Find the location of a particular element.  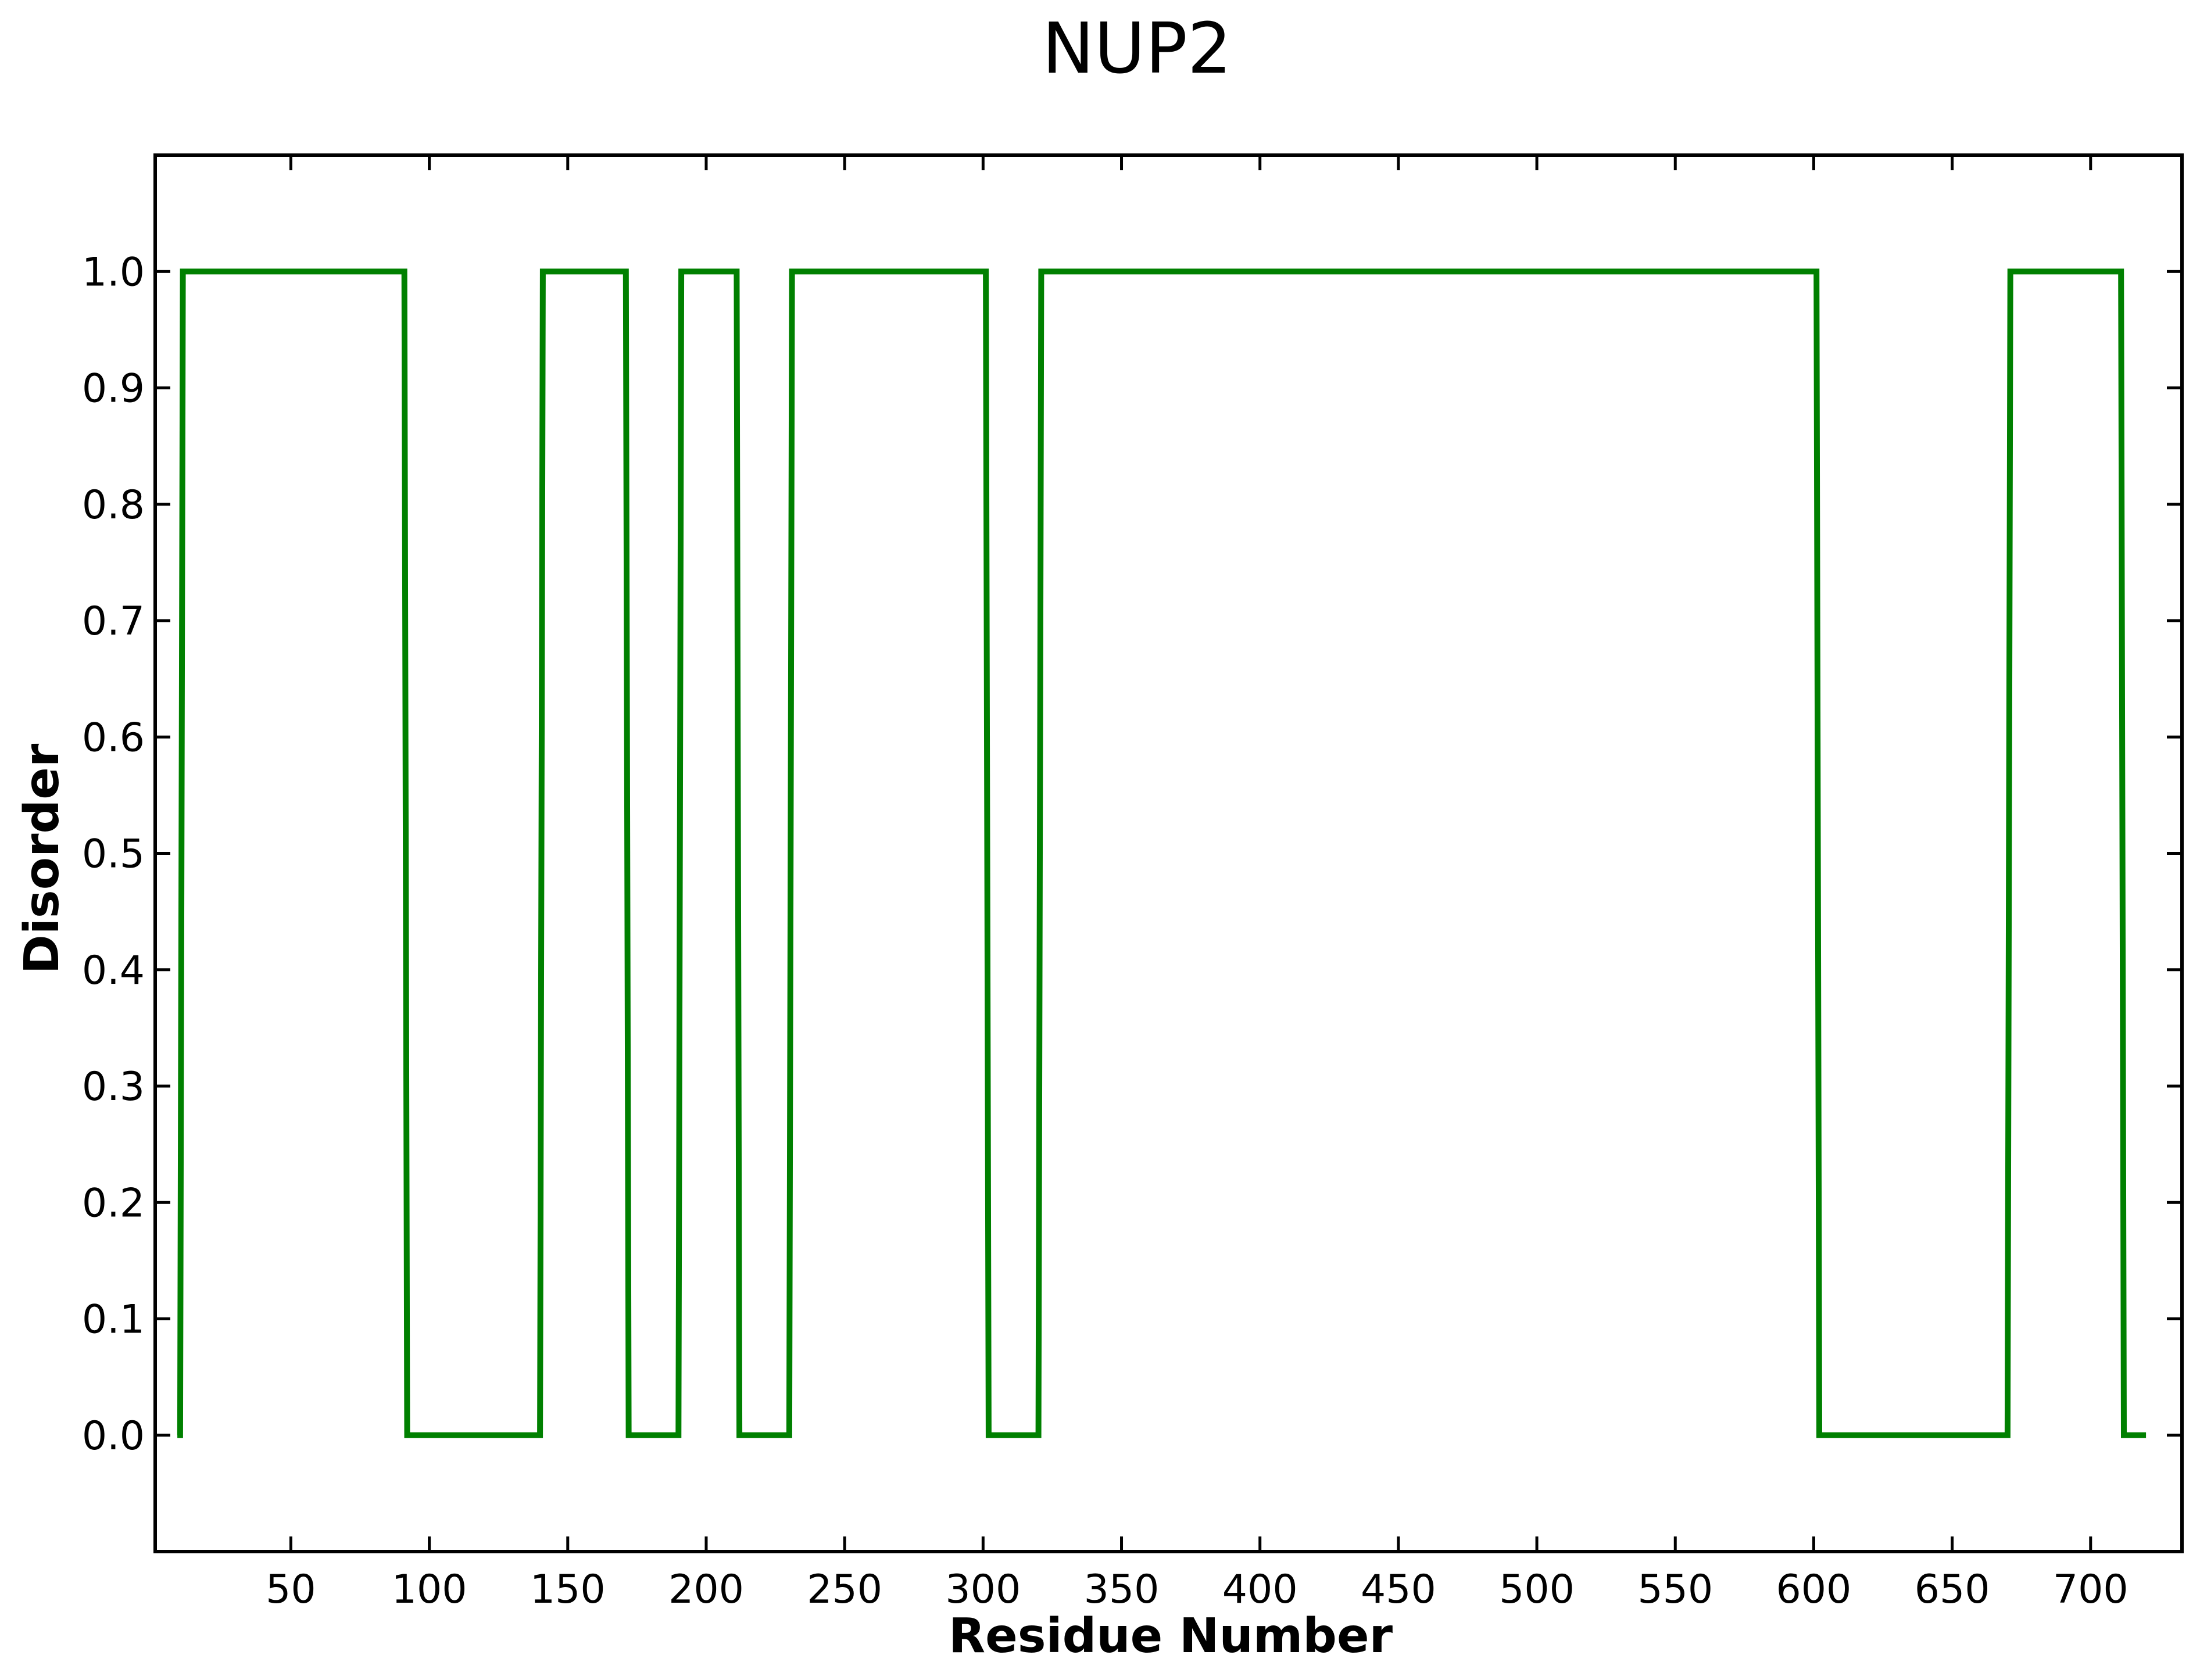

y-tick-label: 0.8 is located at coordinates (113, 505).